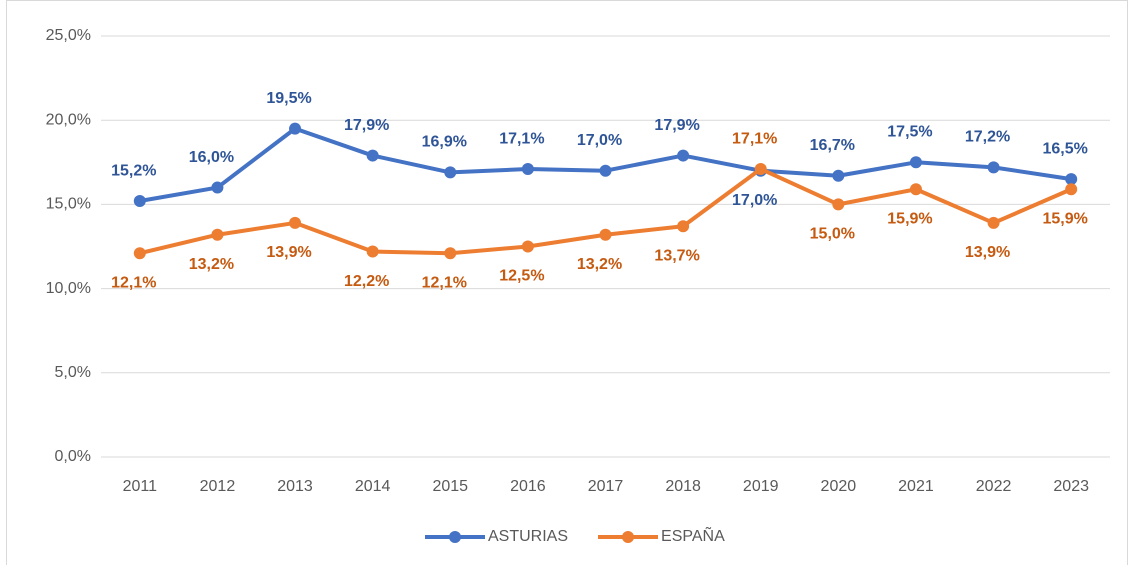 The height and width of the screenshot is (565, 1129). I want to click on data-label: 16,0%, so click(211, 157).